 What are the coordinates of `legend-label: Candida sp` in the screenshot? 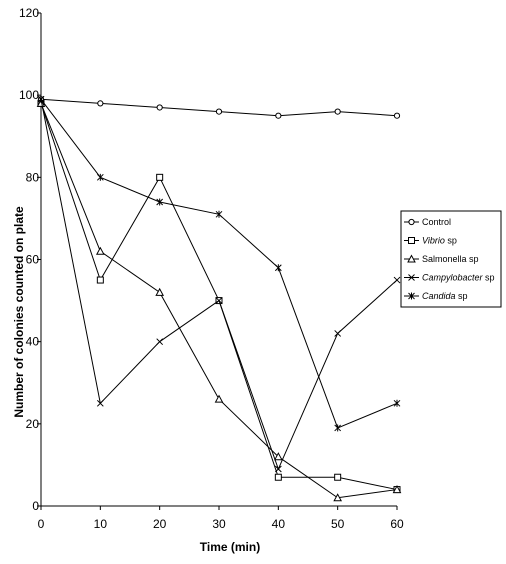 It's located at (445, 296).